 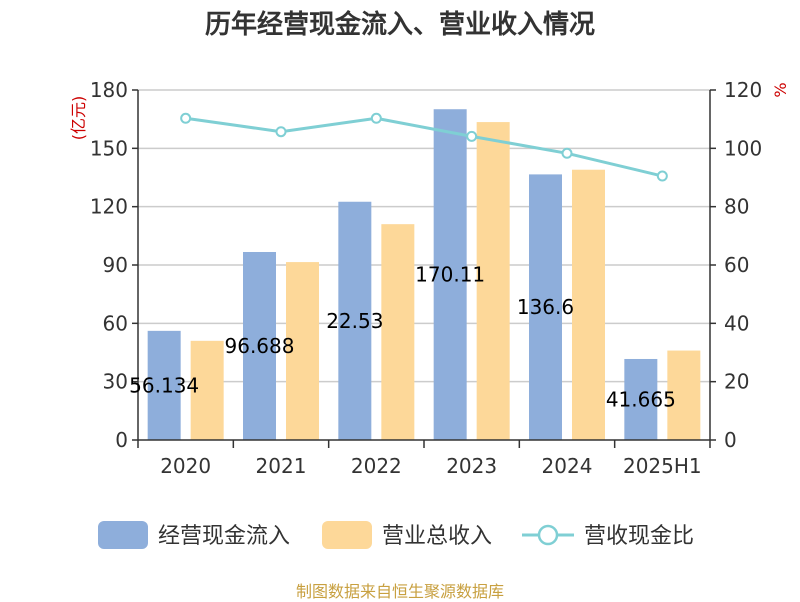 I want to click on data-label: 170.11, so click(x=450, y=275).